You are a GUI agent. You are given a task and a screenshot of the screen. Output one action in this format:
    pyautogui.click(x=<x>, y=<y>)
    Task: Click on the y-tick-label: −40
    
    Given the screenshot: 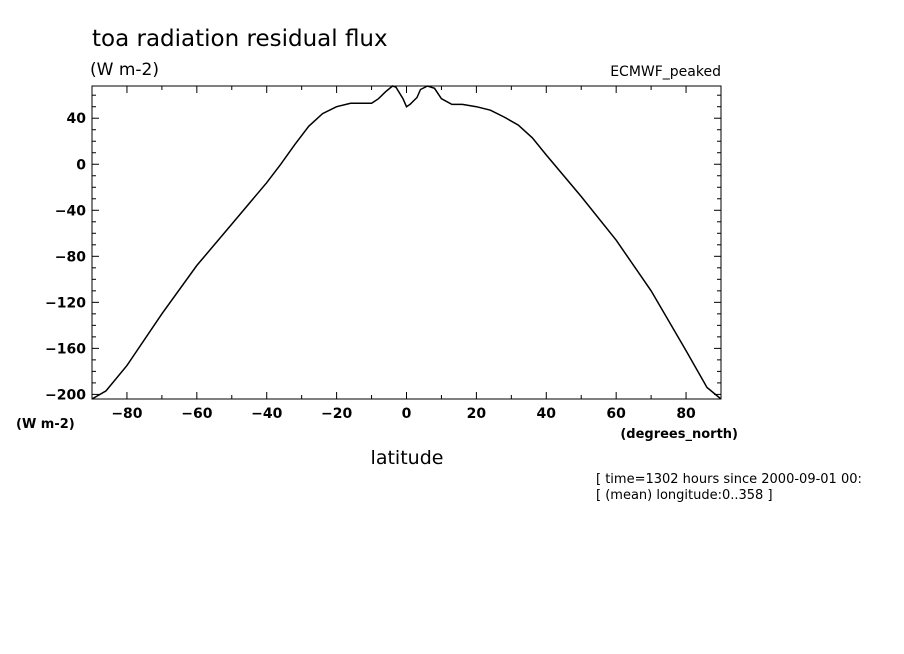 What is the action you would take?
    pyautogui.click(x=70, y=211)
    